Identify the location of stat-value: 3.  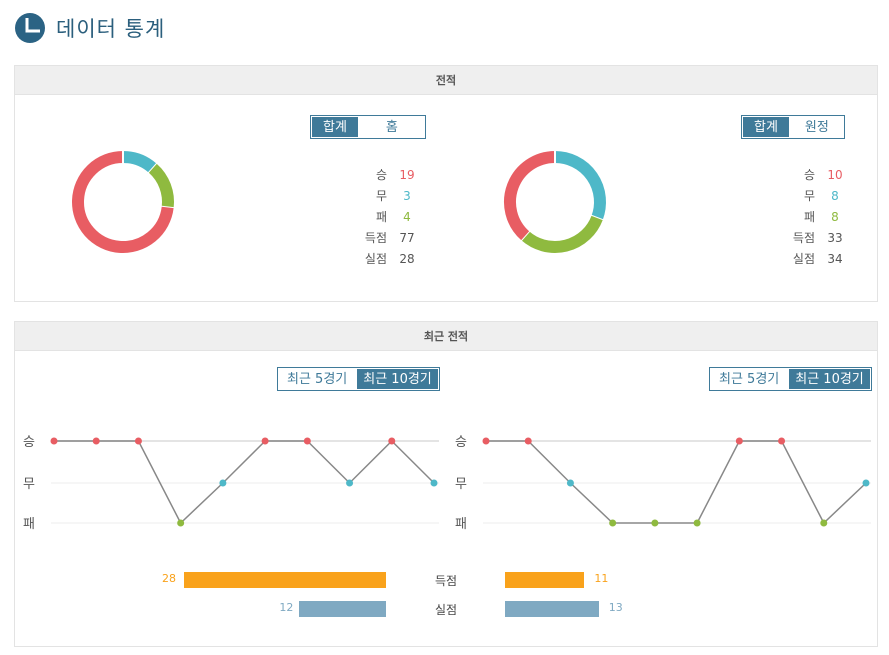
(407, 195).